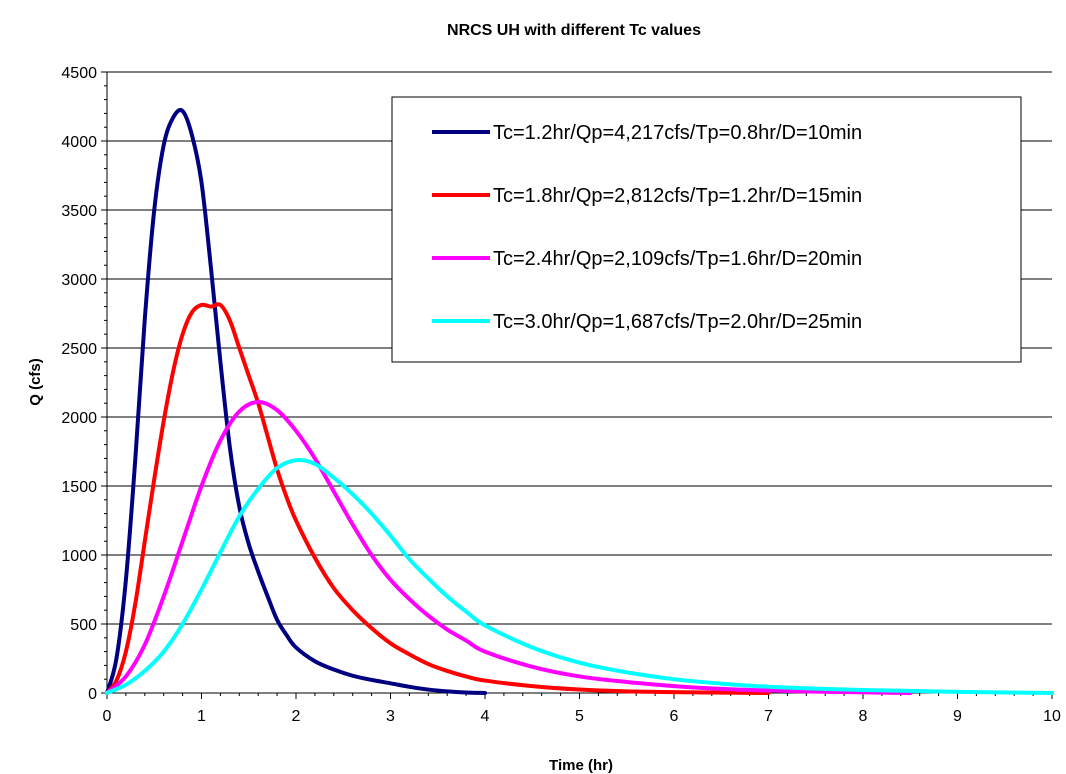 Image resolution: width=1066 pixels, height=774 pixels. I want to click on x-tick-label: 8, so click(863, 716).